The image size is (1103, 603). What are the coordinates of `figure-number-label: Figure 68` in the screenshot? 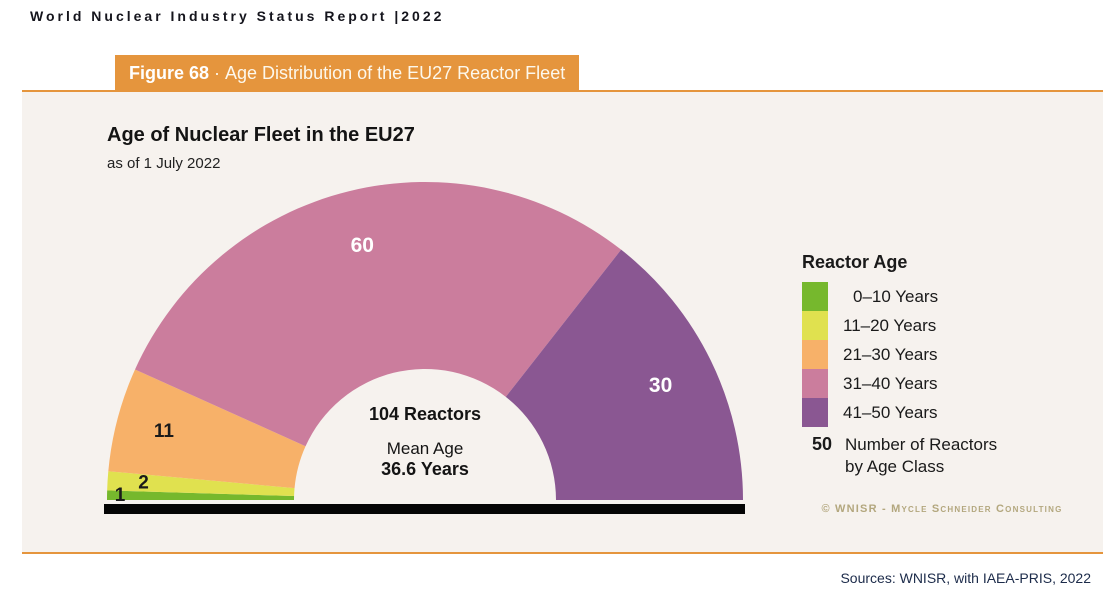 It's located at (169, 73).